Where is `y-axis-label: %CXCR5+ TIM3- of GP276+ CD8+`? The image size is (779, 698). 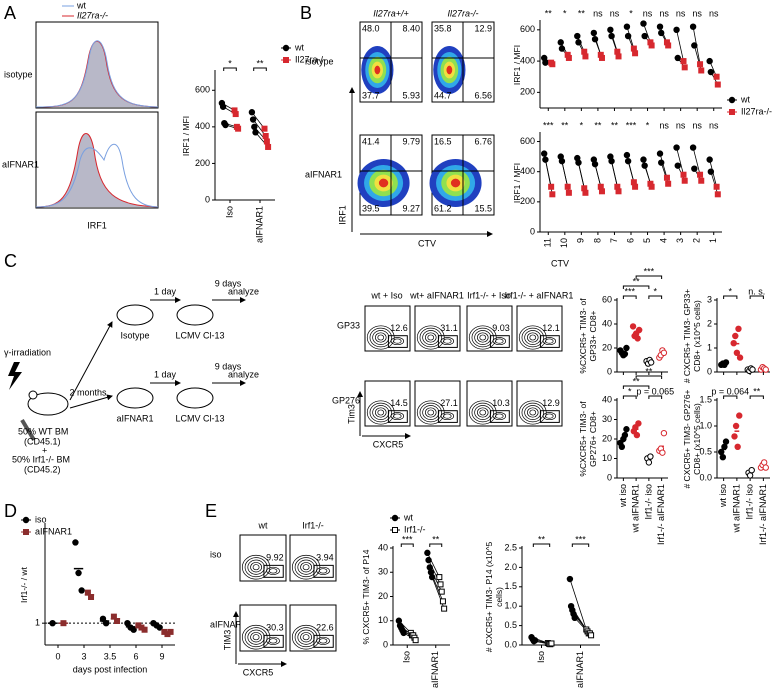
y-axis-label: %CXCR5+ TIM3- of GP276+ CD8+ is located at coordinates (588, 439).